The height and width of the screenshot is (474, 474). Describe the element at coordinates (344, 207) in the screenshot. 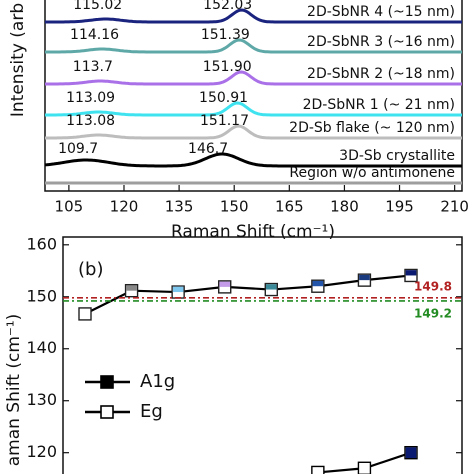

I see `x-tick-label: 180` at that location.